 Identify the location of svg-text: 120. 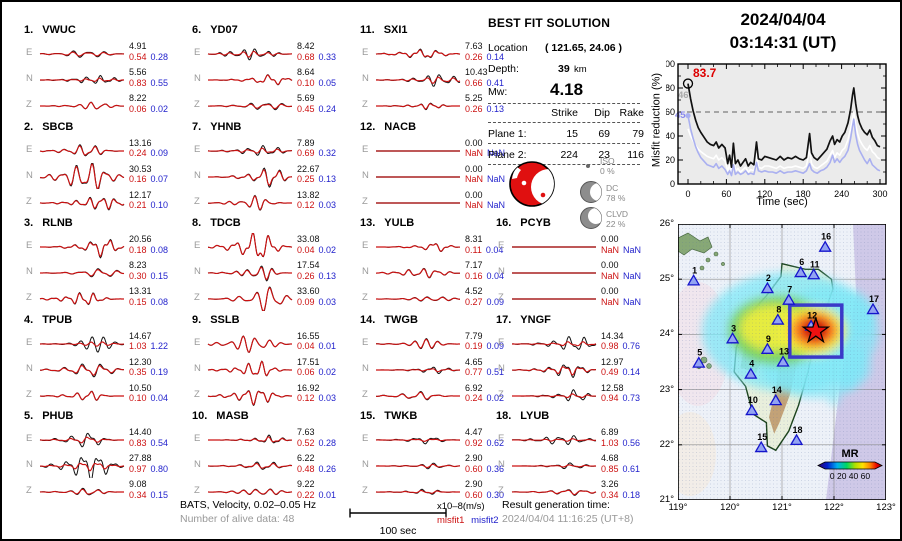
(764, 194).